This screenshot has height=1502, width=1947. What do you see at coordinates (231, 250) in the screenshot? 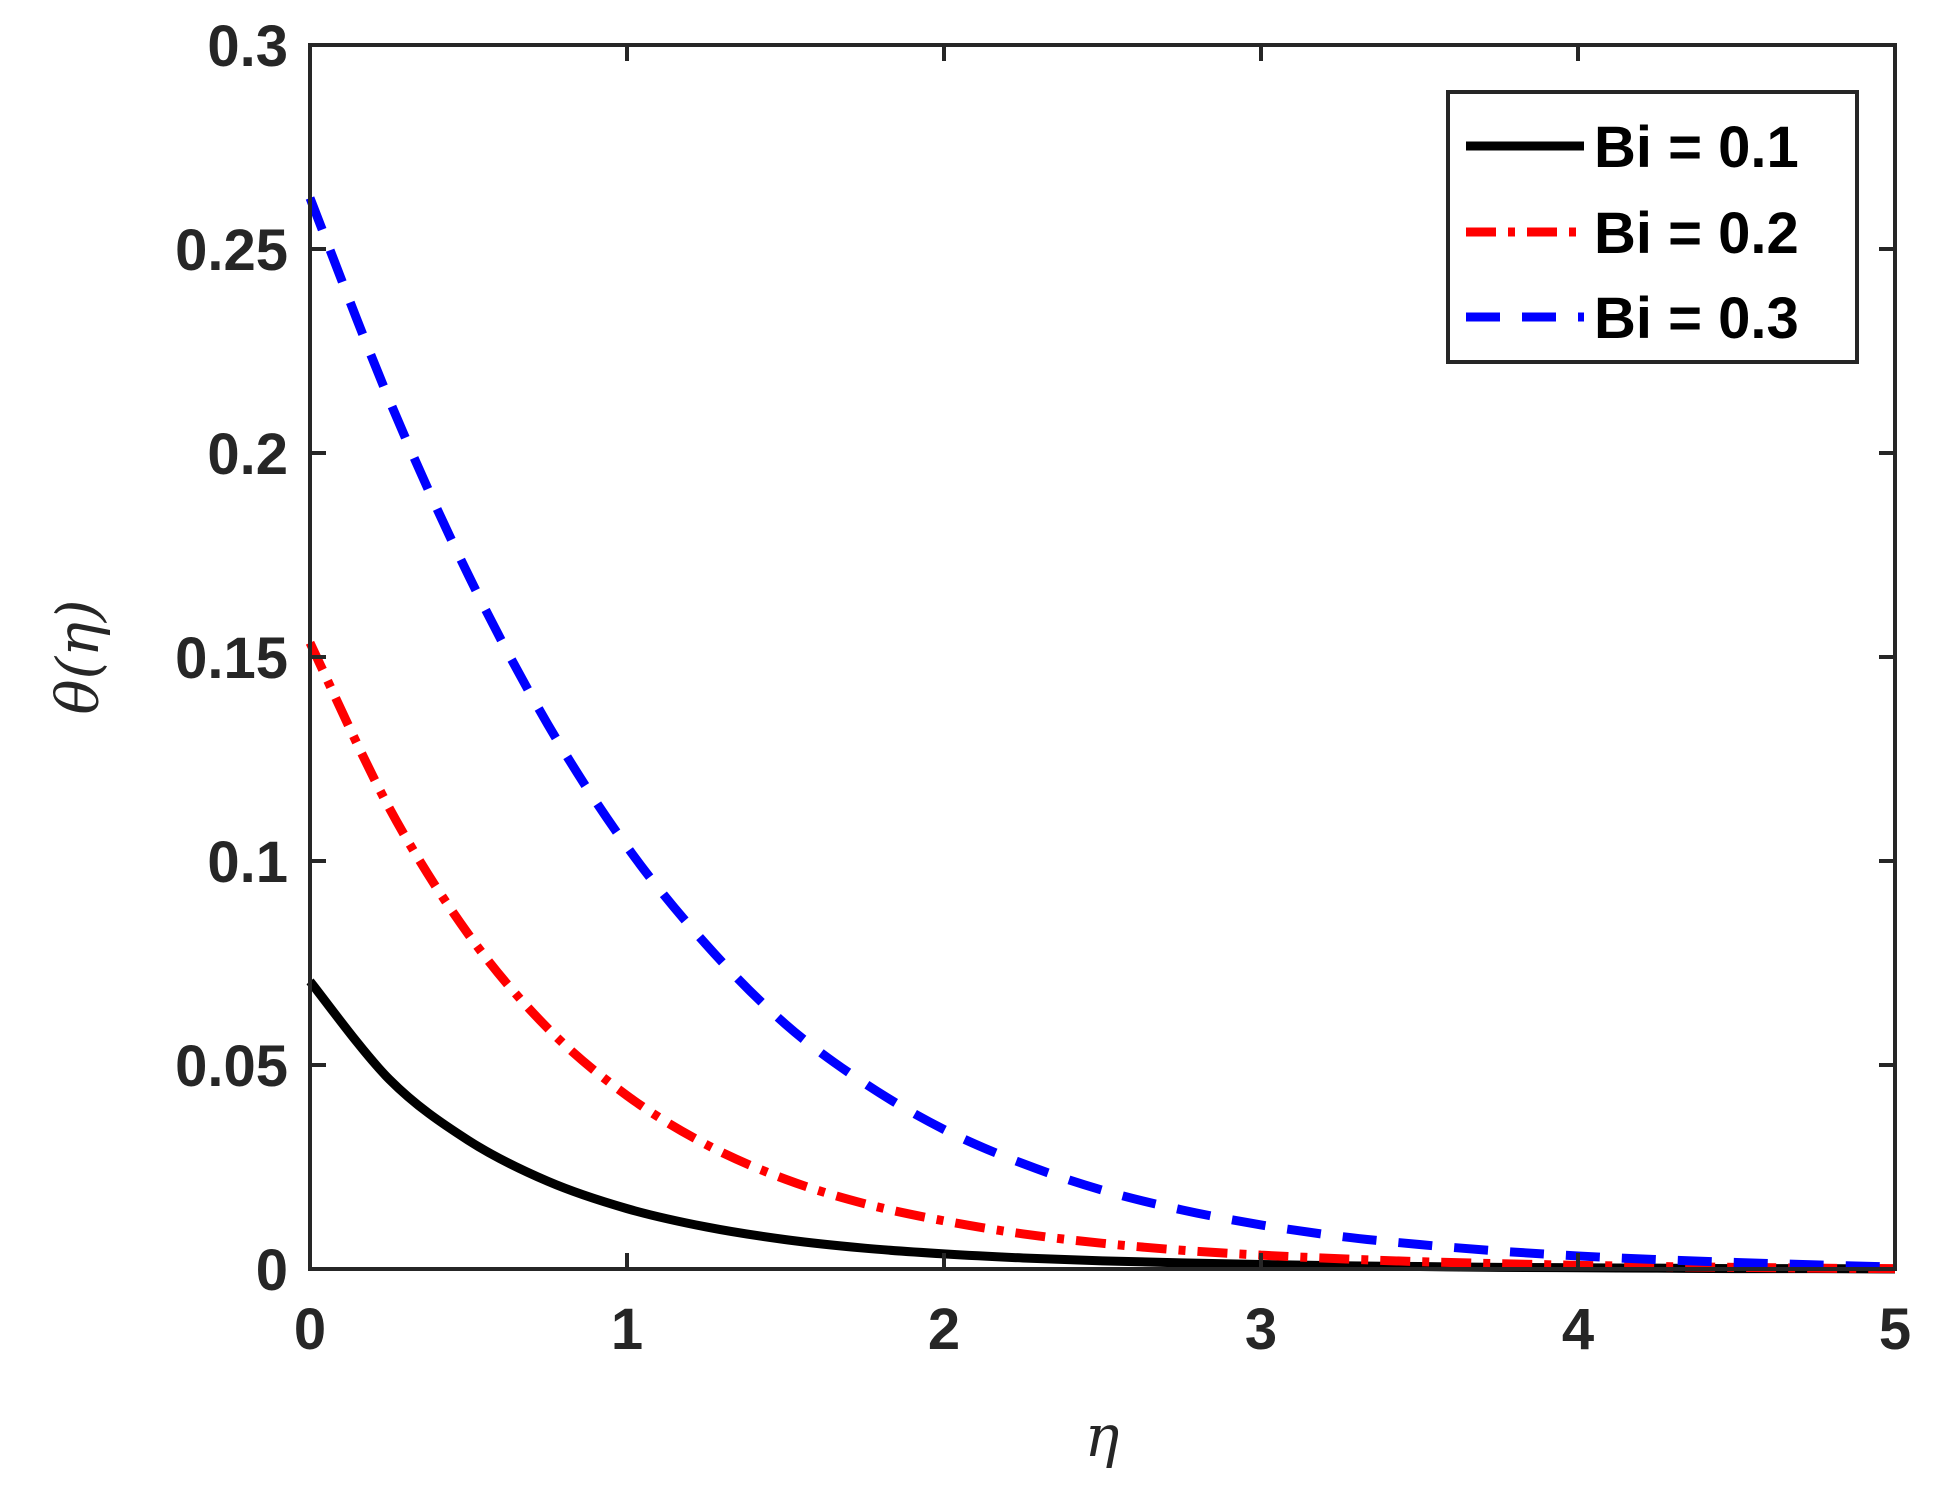
I see `y-tick-label-5: 0.25` at bounding box center [231, 250].